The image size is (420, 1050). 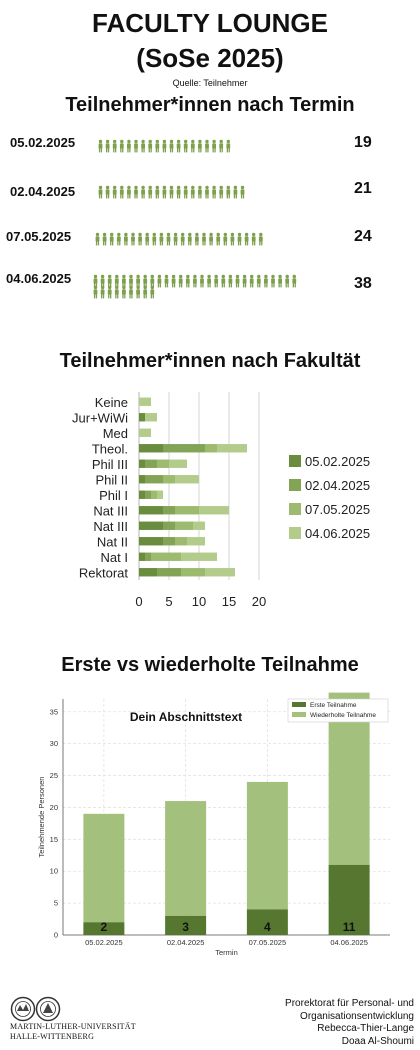 What do you see at coordinates (111, 402) in the screenshot?
I see `category-label: Keine` at bounding box center [111, 402].